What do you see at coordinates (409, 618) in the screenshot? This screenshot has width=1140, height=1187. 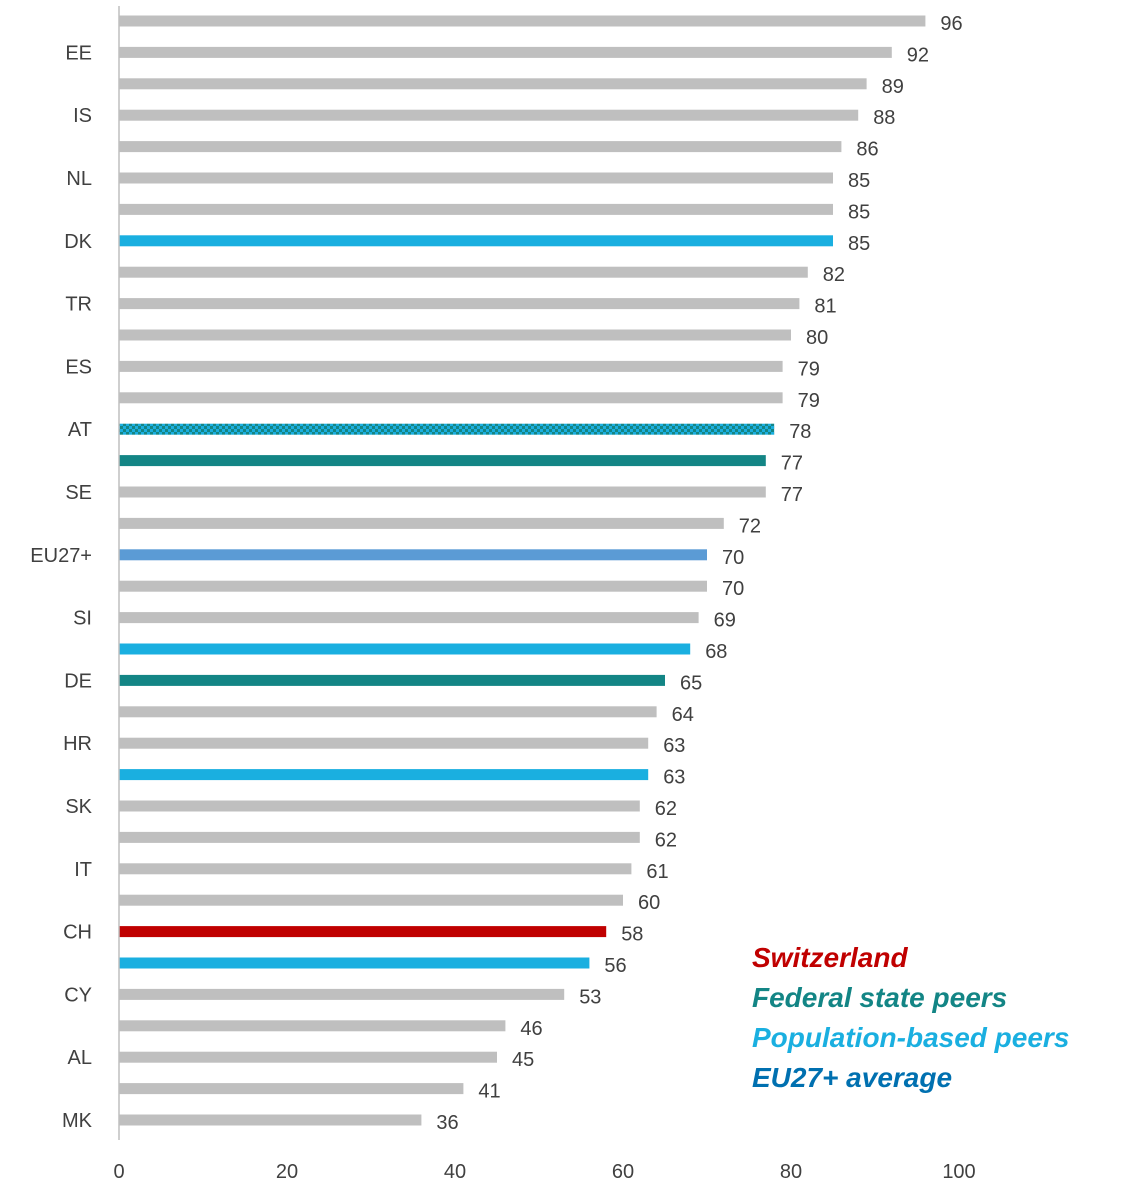 I see `bar-si` at bounding box center [409, 618].